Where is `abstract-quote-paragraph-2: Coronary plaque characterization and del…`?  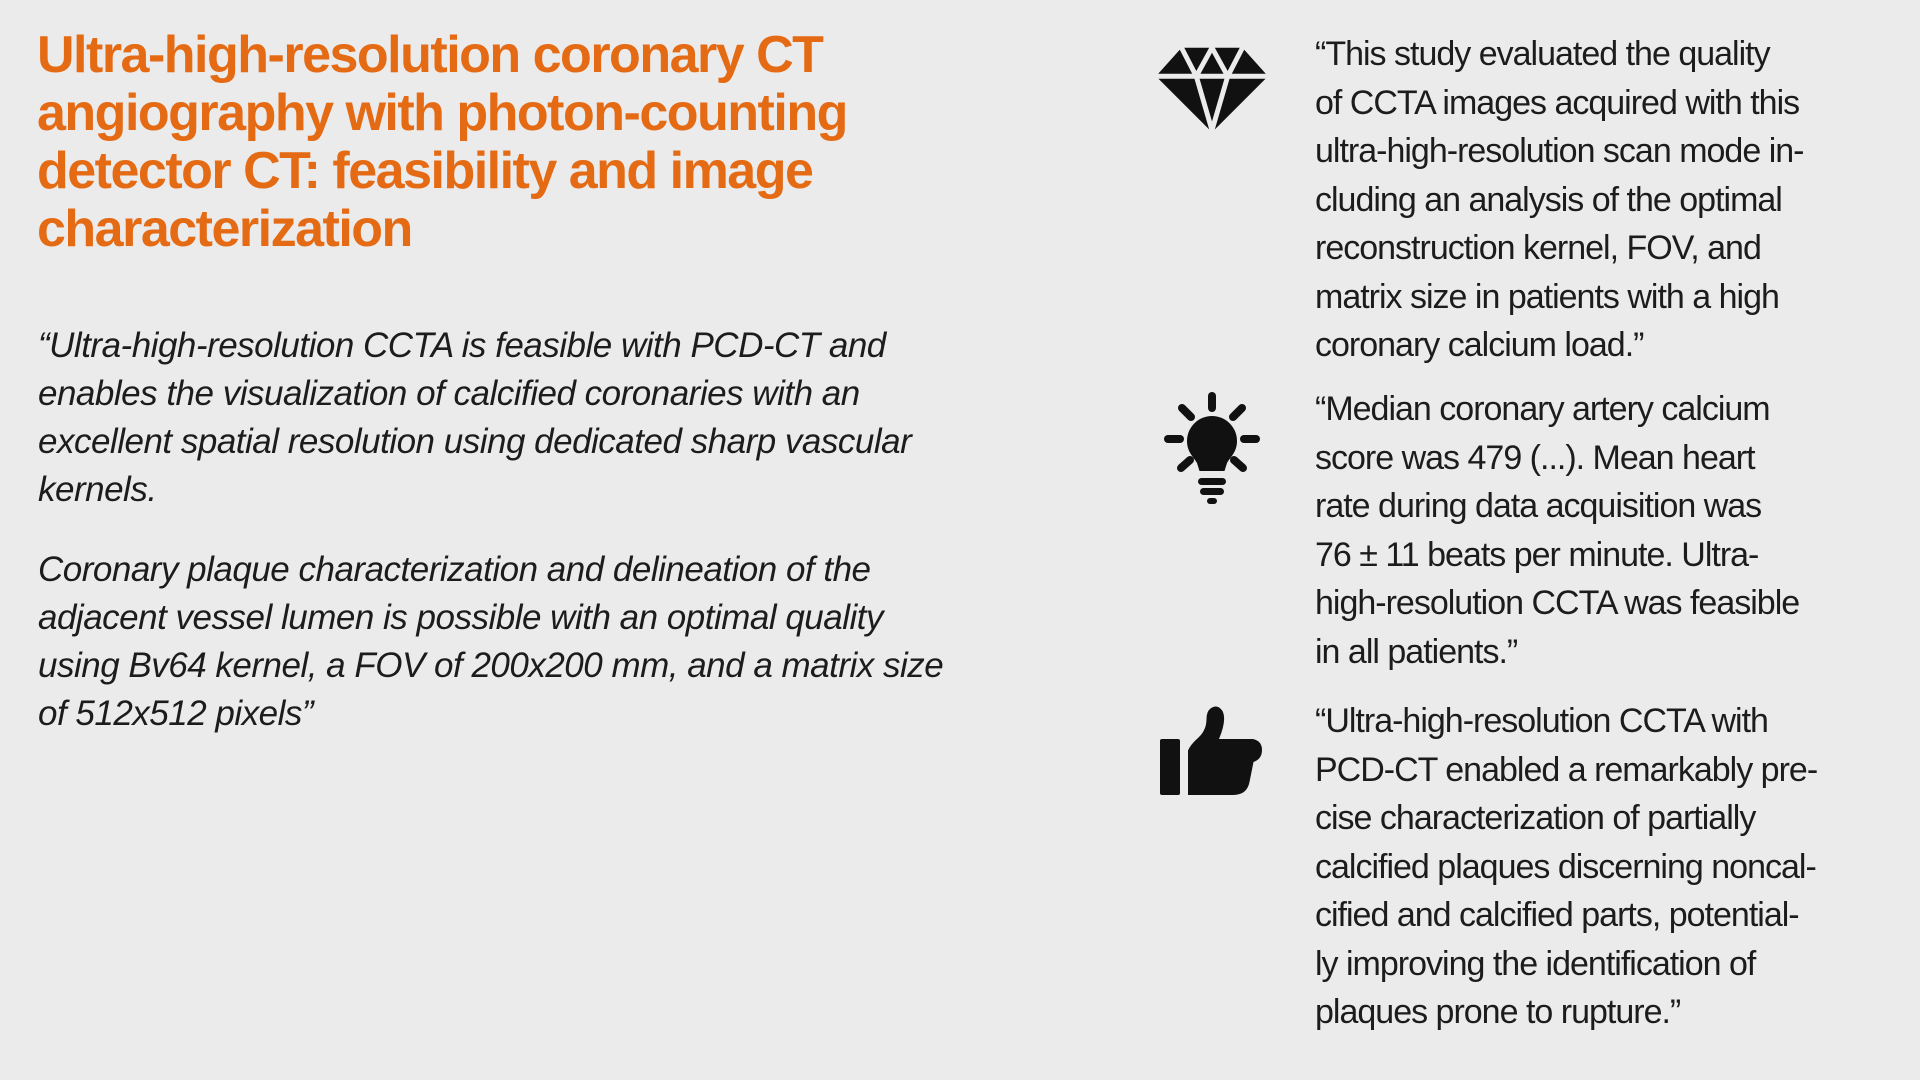
abstract-quote-paragraph-2: Coronary plaque characterization and del… is located at coordinates (491, 641).